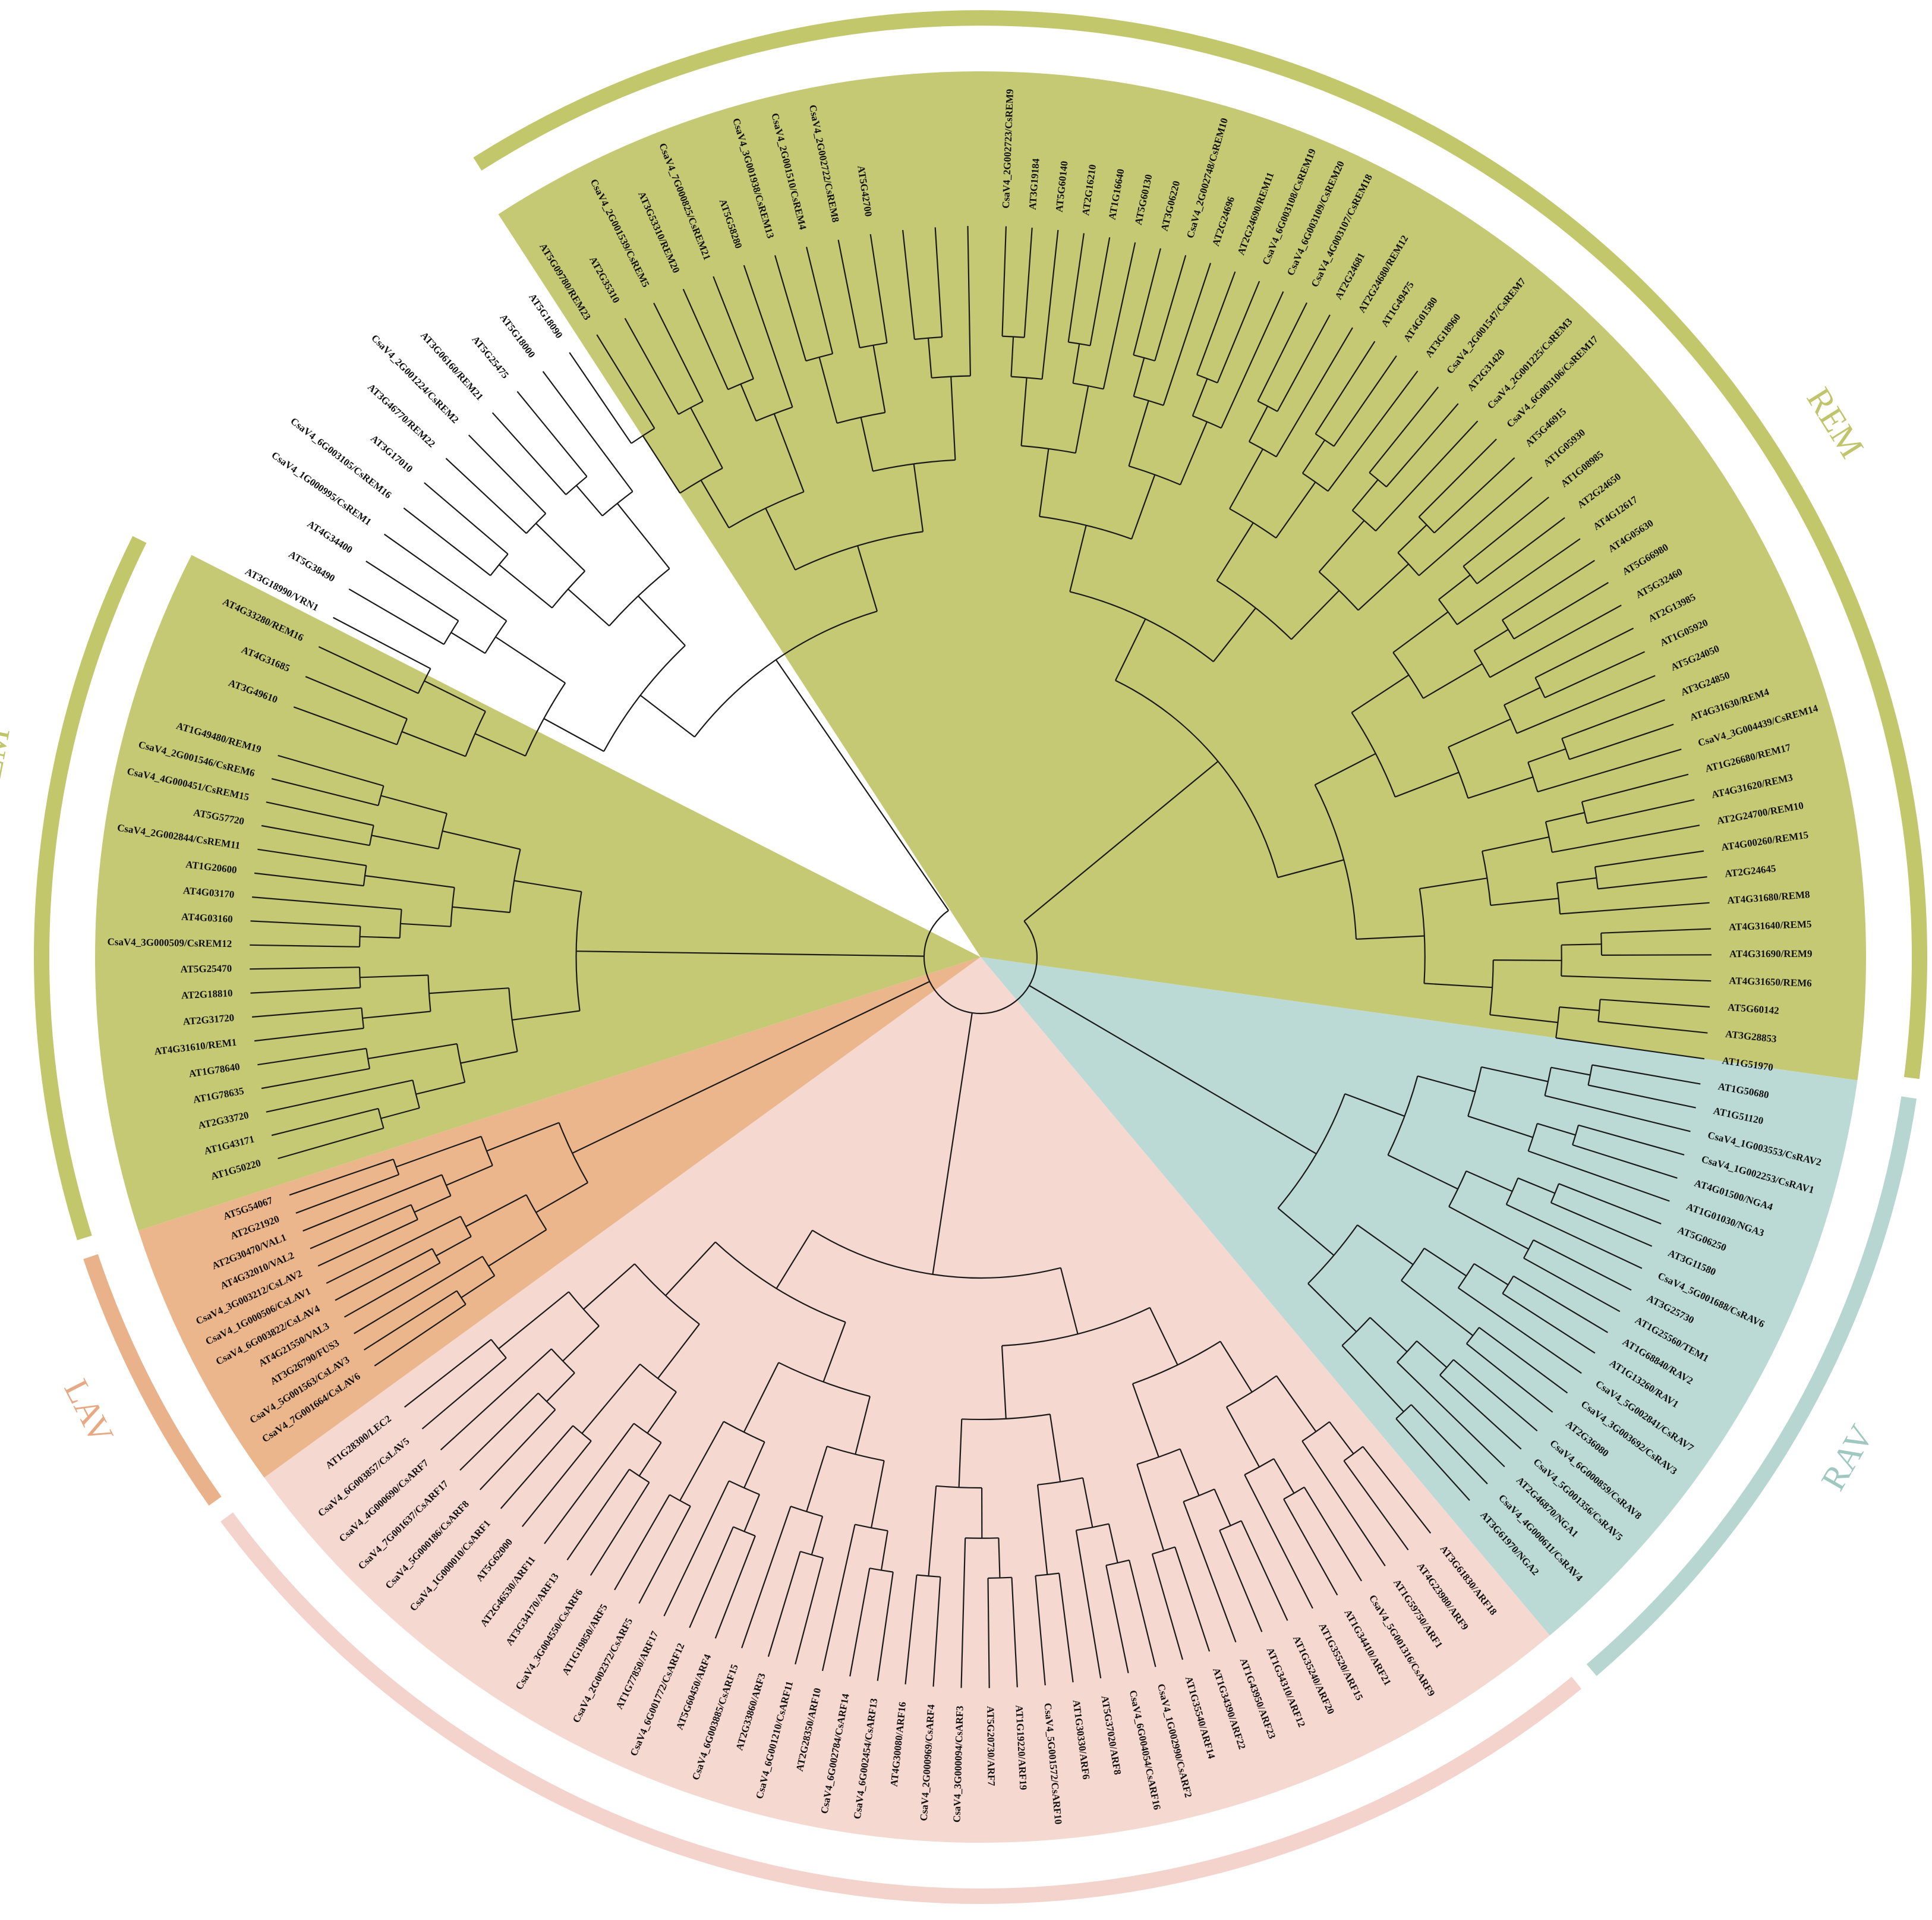  Describe the element at coordinates (88, 1411) in the screenshot. I see `group-label-lav-3: LAV` at that location.